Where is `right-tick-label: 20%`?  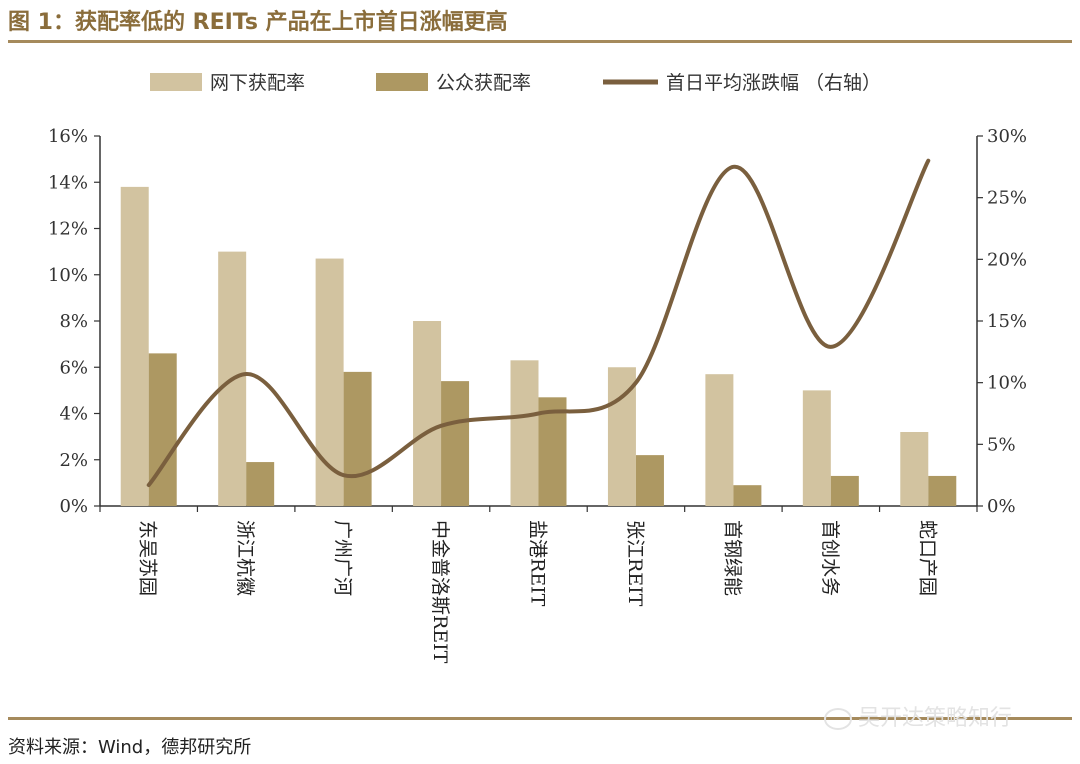
right-tick-label: 20% is located at coordinates (1007, 259).